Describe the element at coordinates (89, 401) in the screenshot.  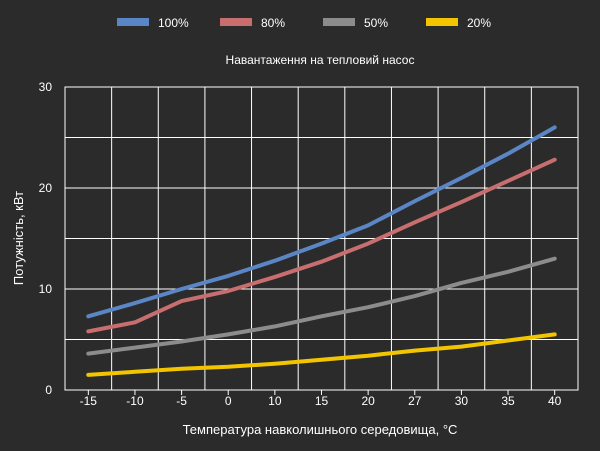
I see `x-tick-label: -15` at that location.